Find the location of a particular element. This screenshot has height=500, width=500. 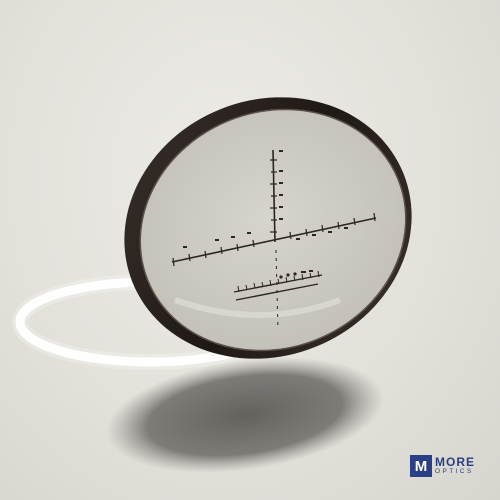

reticle is located at coordinates (274, 240).